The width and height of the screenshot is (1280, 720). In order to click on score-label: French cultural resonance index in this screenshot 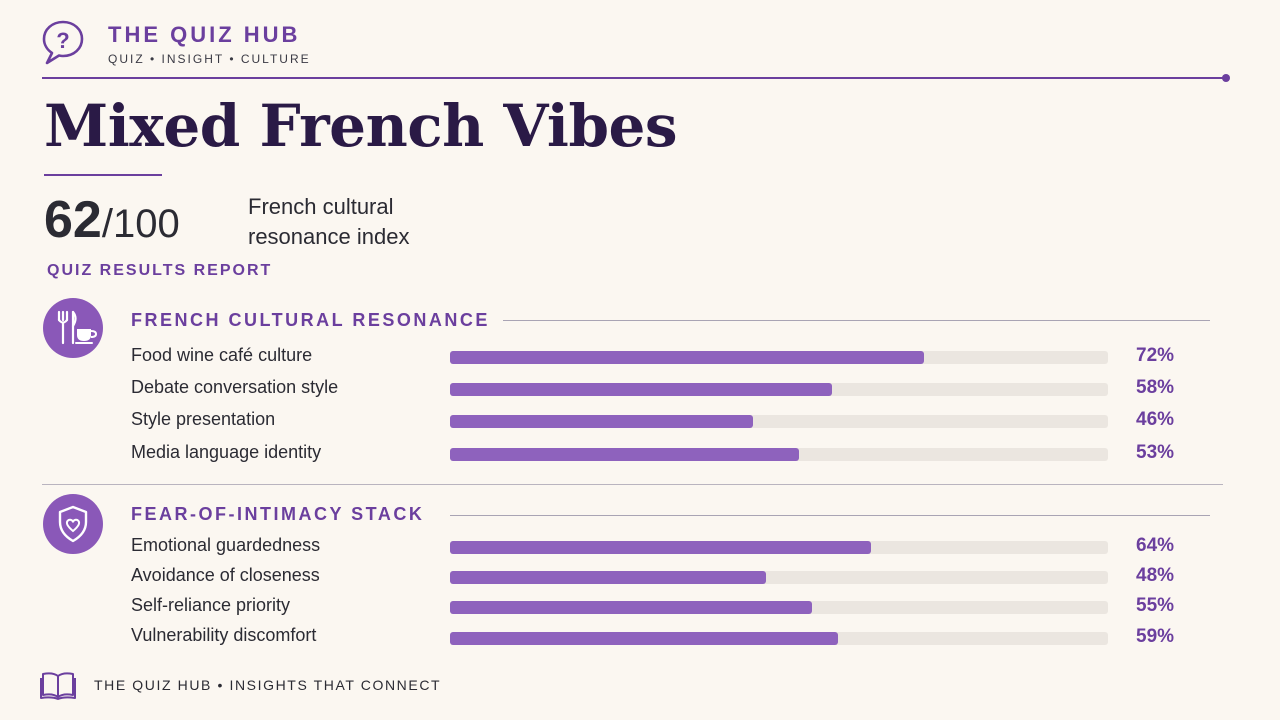, I will do `click(329, 221)`.